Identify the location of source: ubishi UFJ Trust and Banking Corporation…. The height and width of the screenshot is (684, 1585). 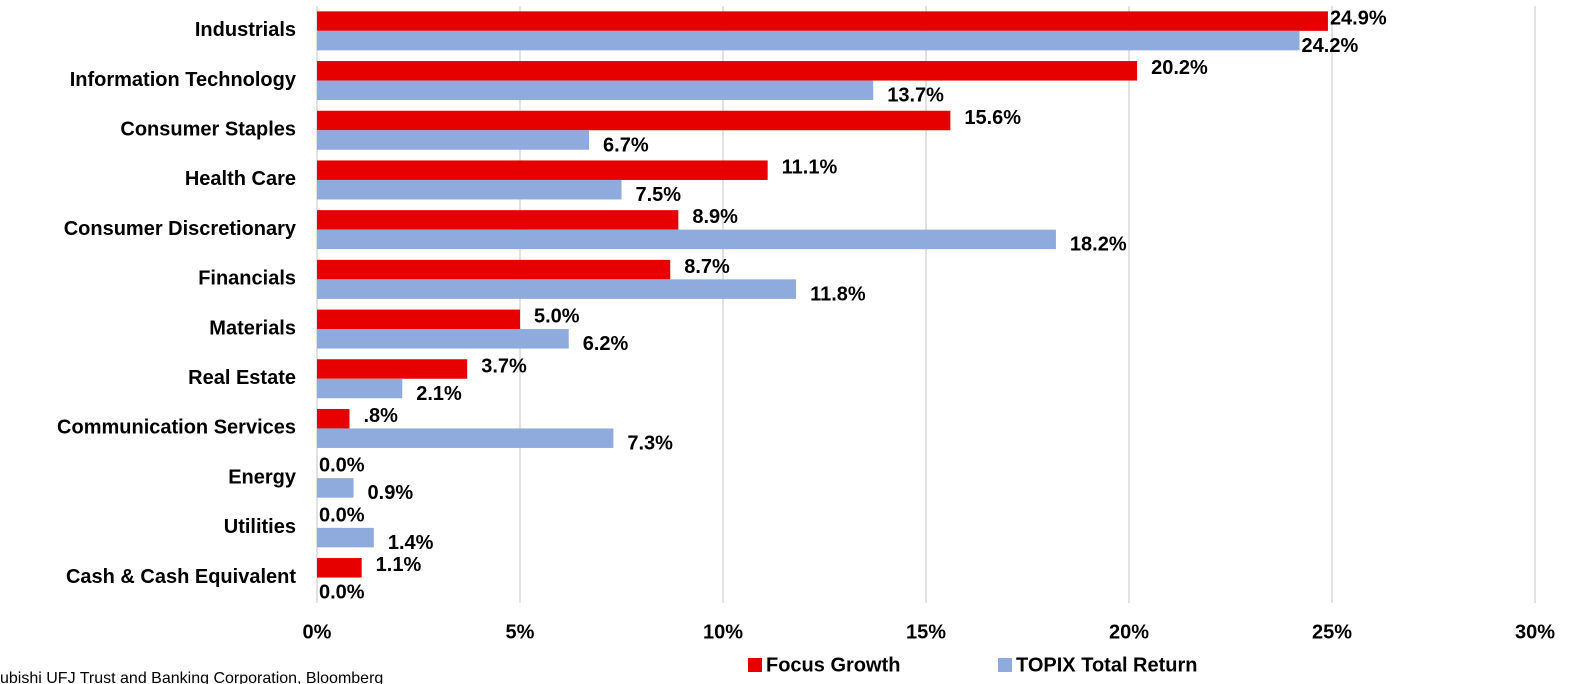
(191, 677).